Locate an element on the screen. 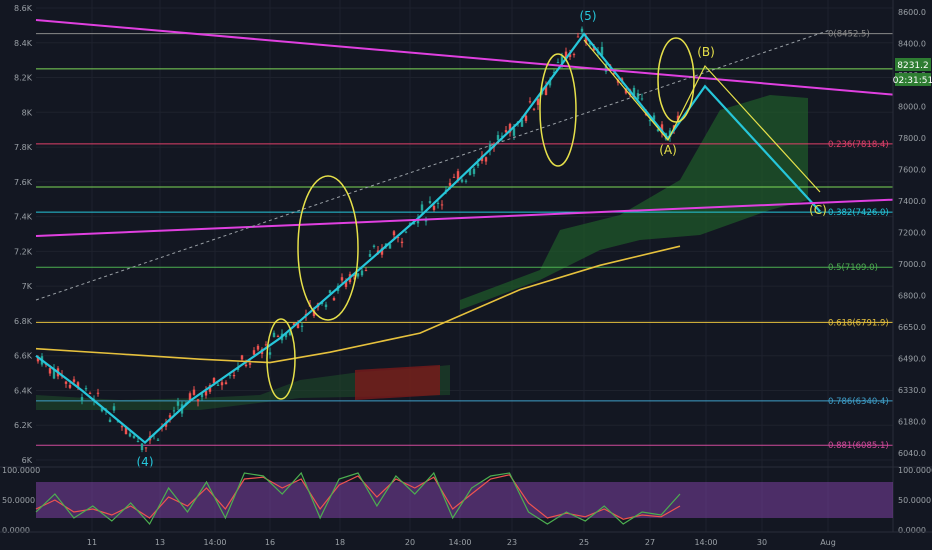 Image resolution: width=932 pixels, height=550 pixels. osc-tick-label: 0.0000 is located at coordinates (912, 530).